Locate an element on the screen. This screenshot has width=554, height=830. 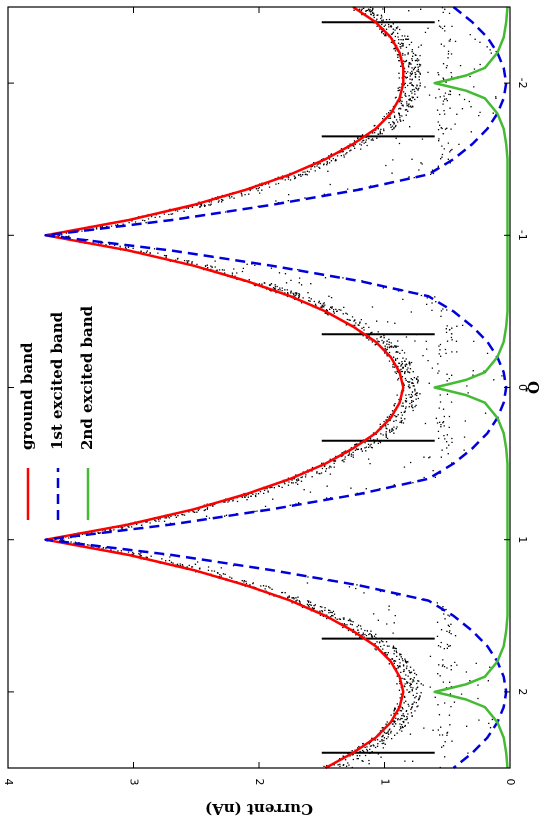
x-tick-label: 0 is located at coordinates (522, 387).